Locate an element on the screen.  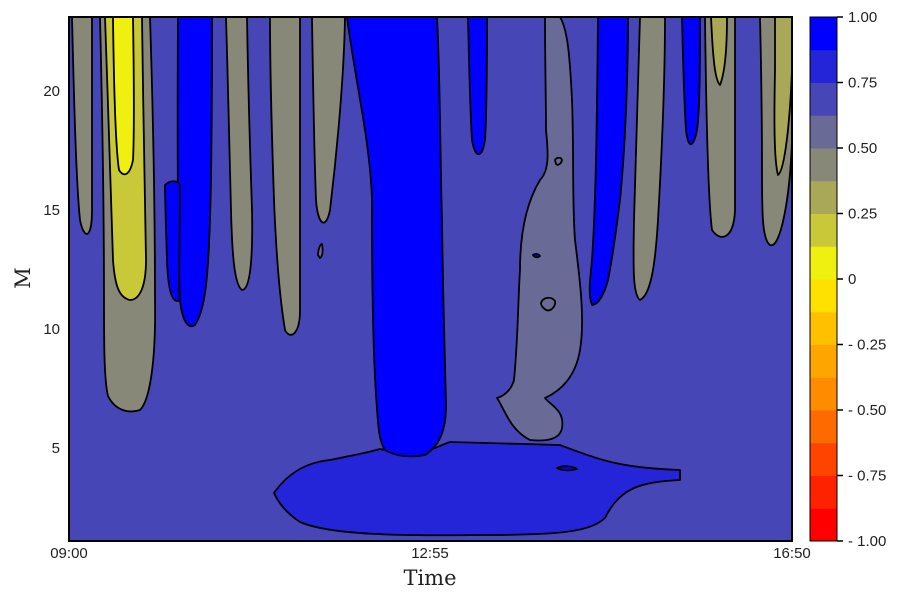
contour-region-blue-column-a-left is located at coordinates (172, 241).